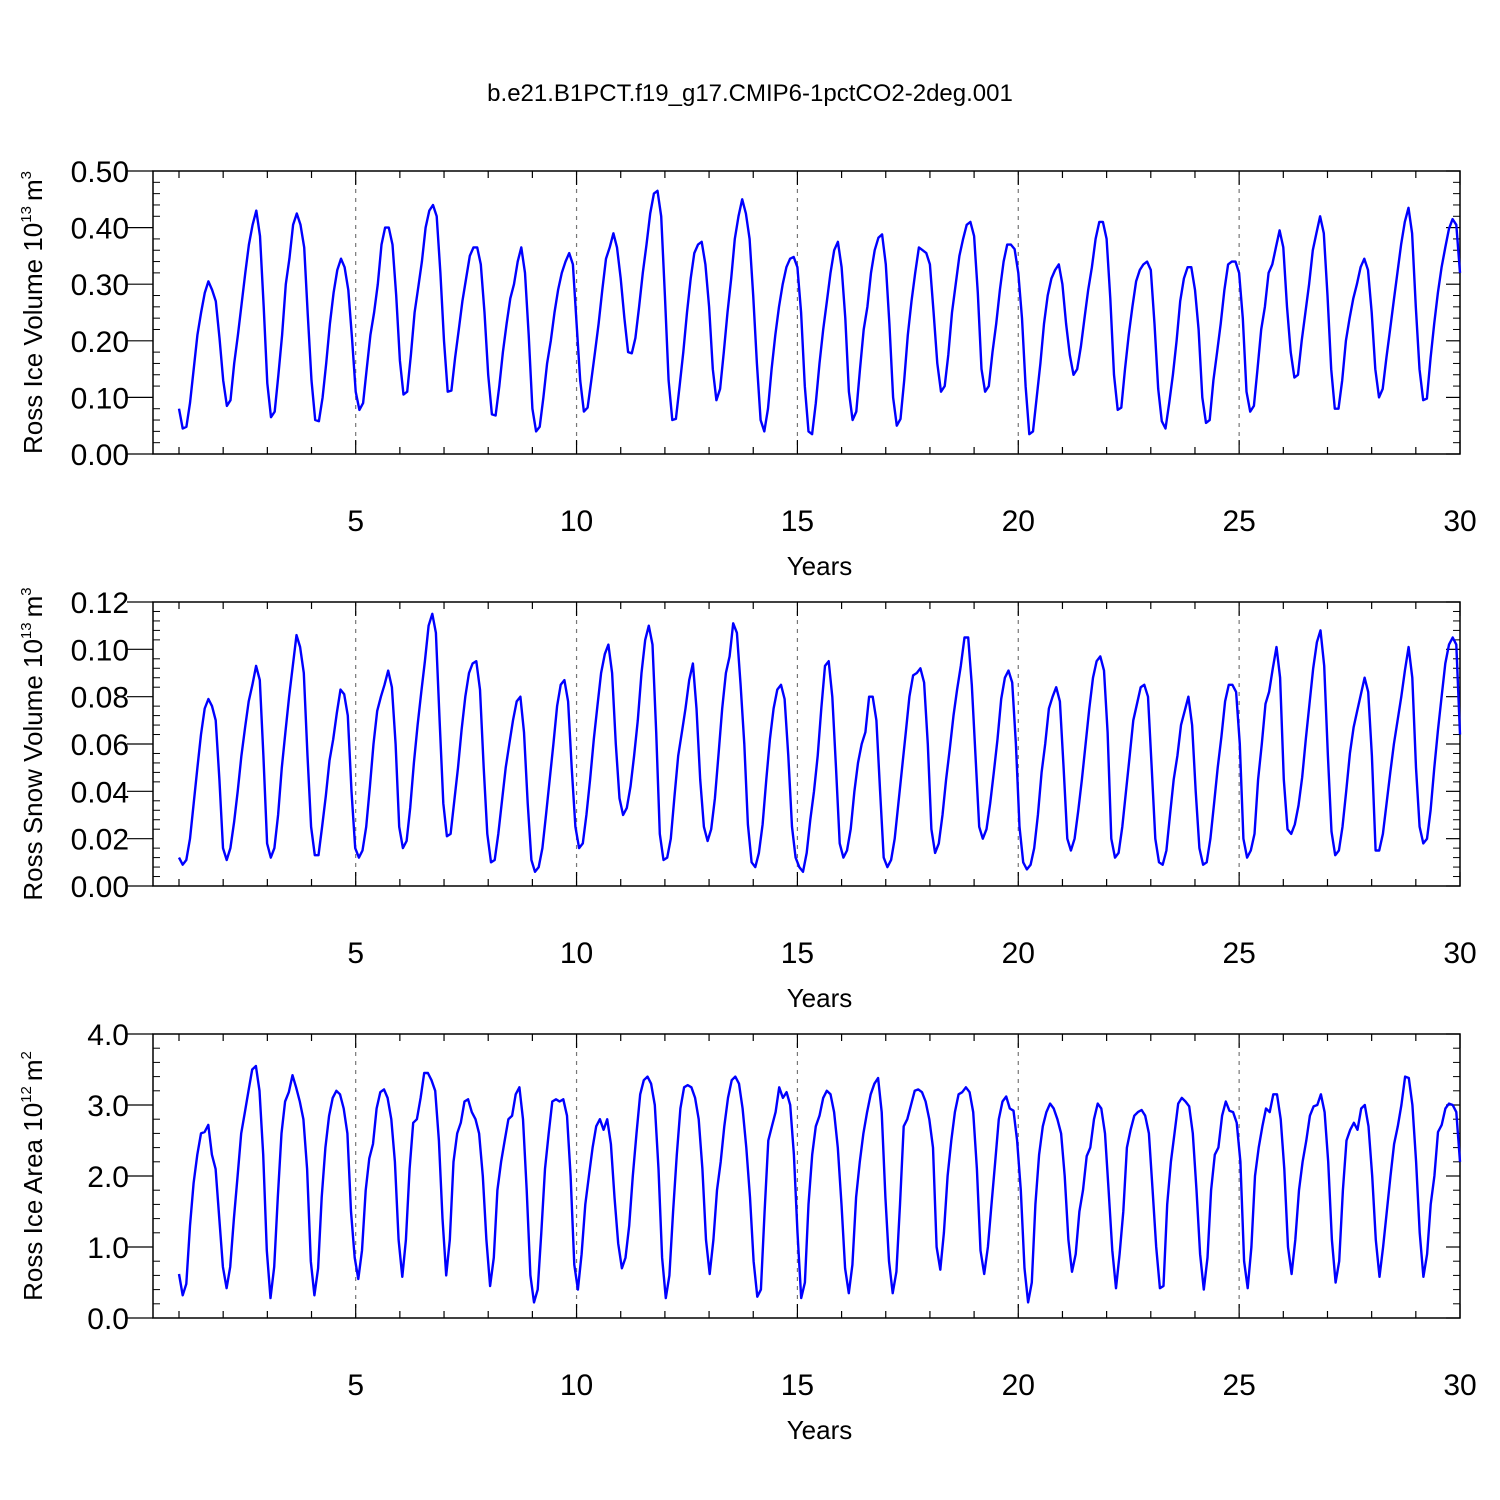 The image size is (1500, 1500). I want to click on y-axis-title: Ross Ice Area 1012 m2, so click(33, 1176).